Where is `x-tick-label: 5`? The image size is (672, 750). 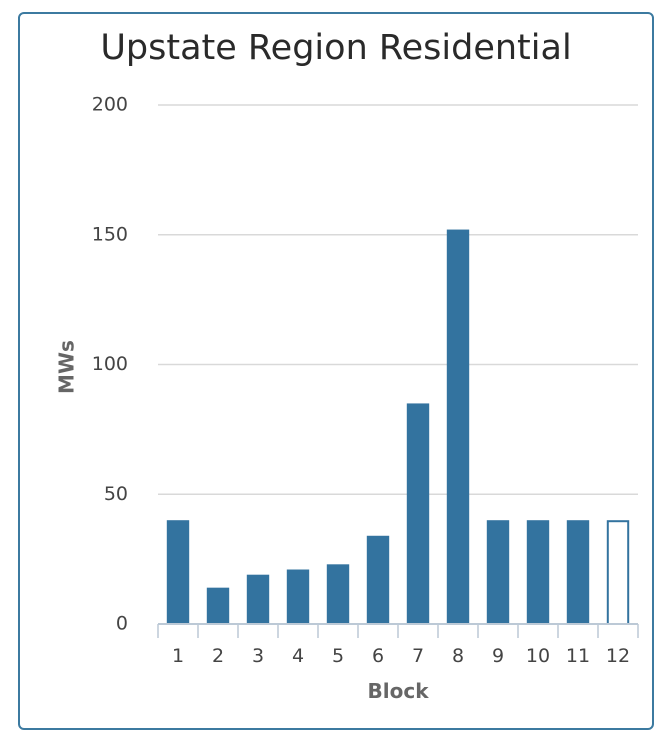 x-tick-label: 5 is located at coordinates (338, 656).